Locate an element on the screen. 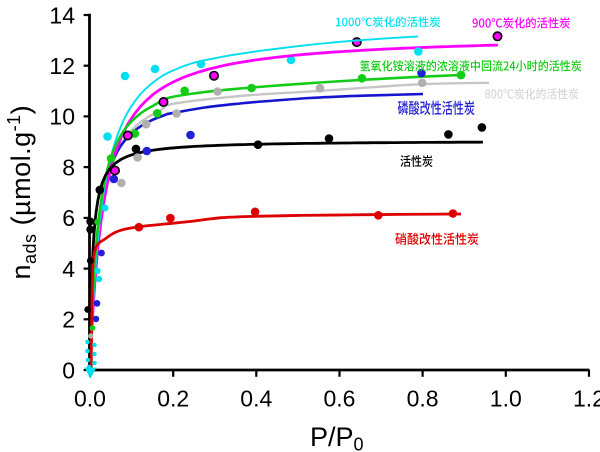 The image size is (600, 452). svg-text: 0.4 is located at coordinates (256, 398).